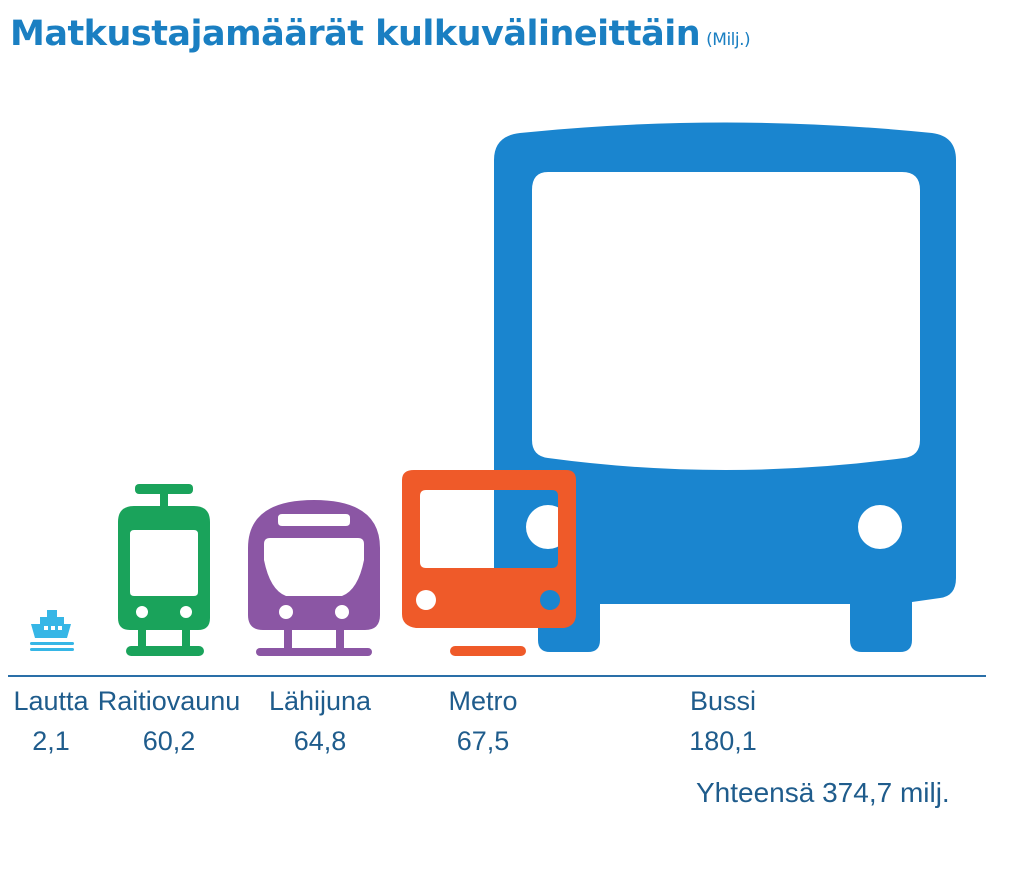  I want to click on category-label: Metro, so click(483, 701).